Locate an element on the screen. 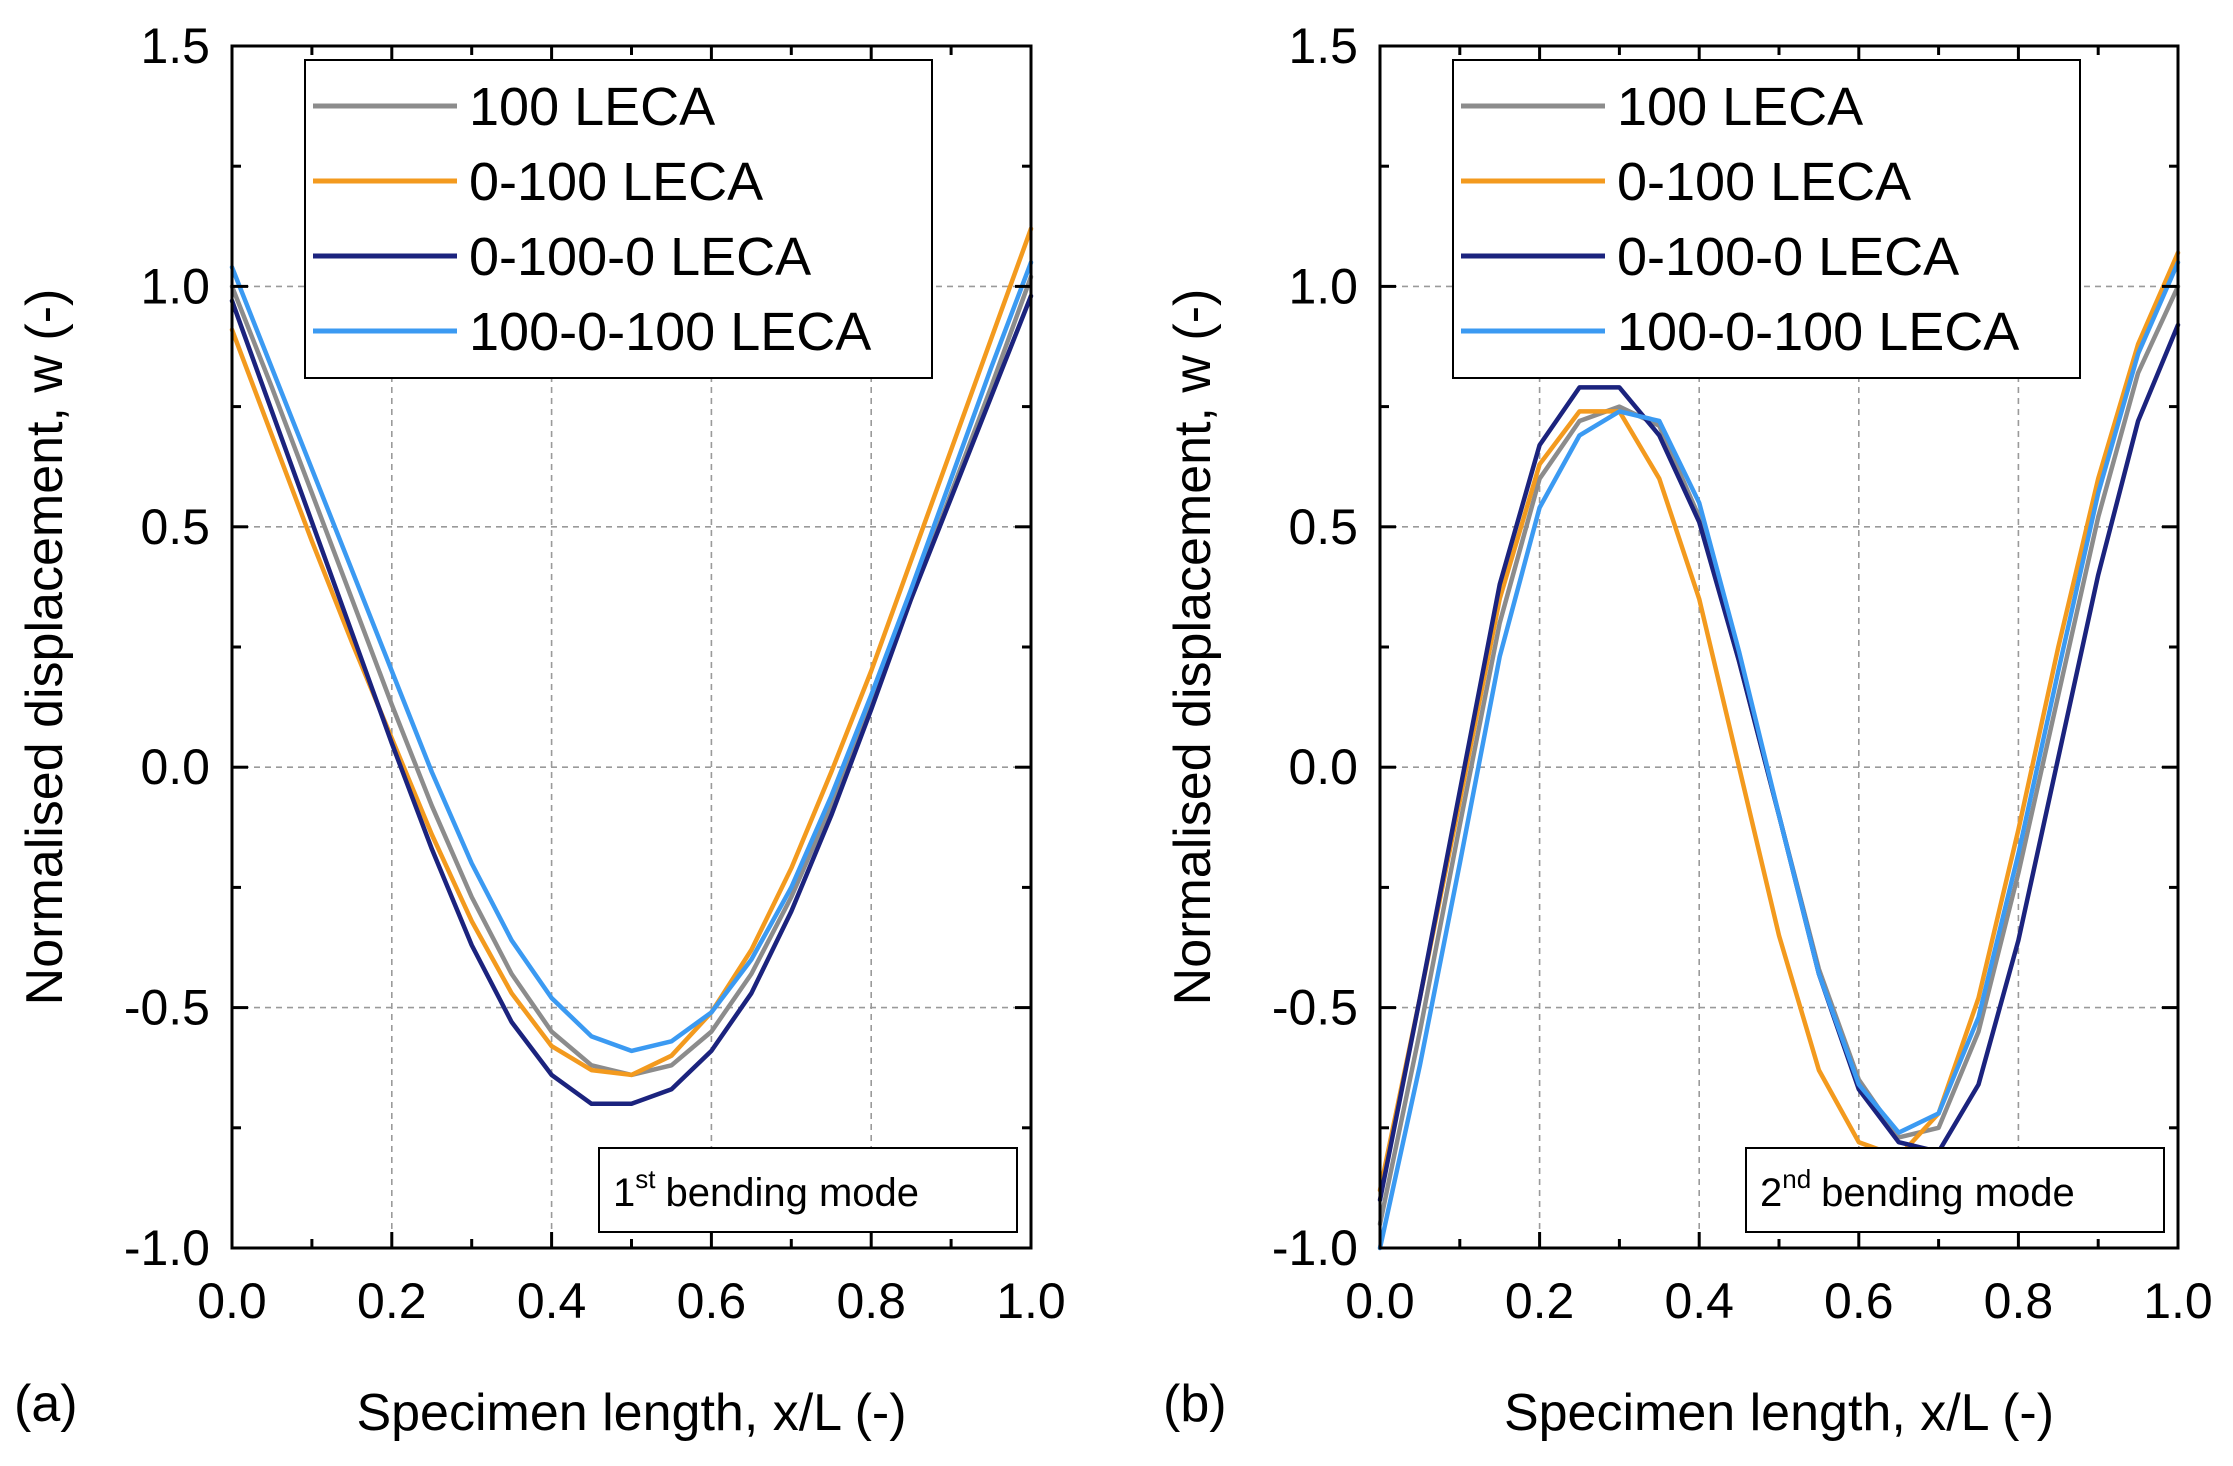  mode-annotation: 2nd bending mode is located at coordinates (1955, 1190).